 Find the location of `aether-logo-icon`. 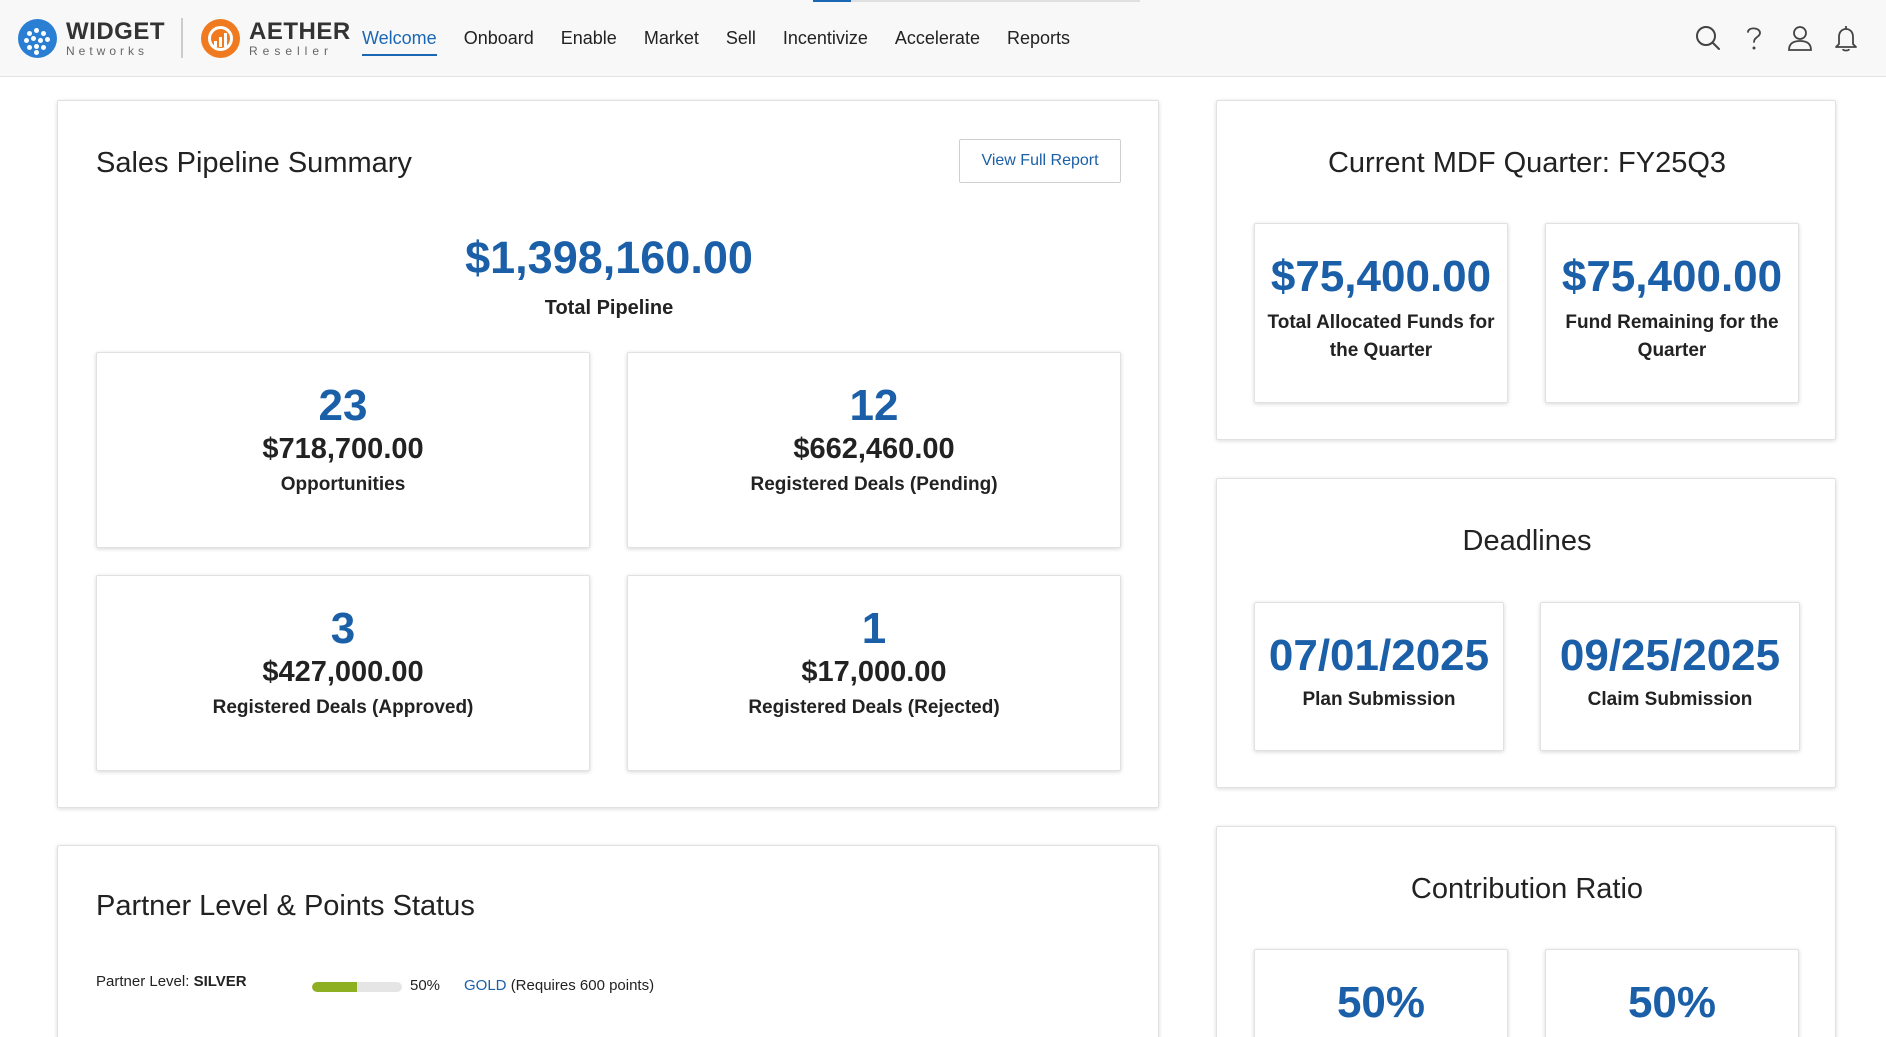

aether-logo-icon is located at coordinates (220, 38).